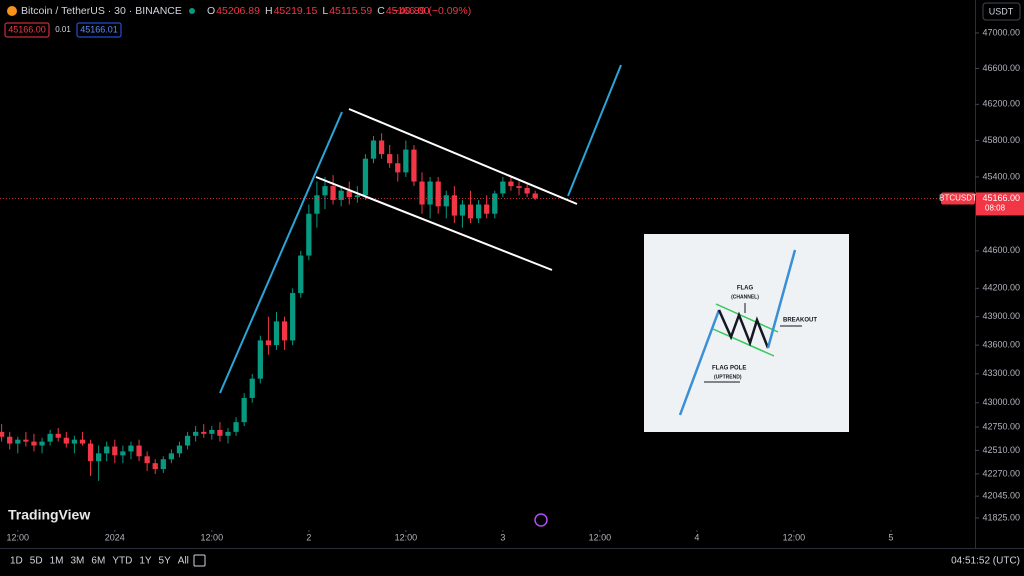 This screenshot has height=576, width=1024. Describe the element at coordinates (781, 299) in the screenshot. I see `diagram-breakout` at that location.